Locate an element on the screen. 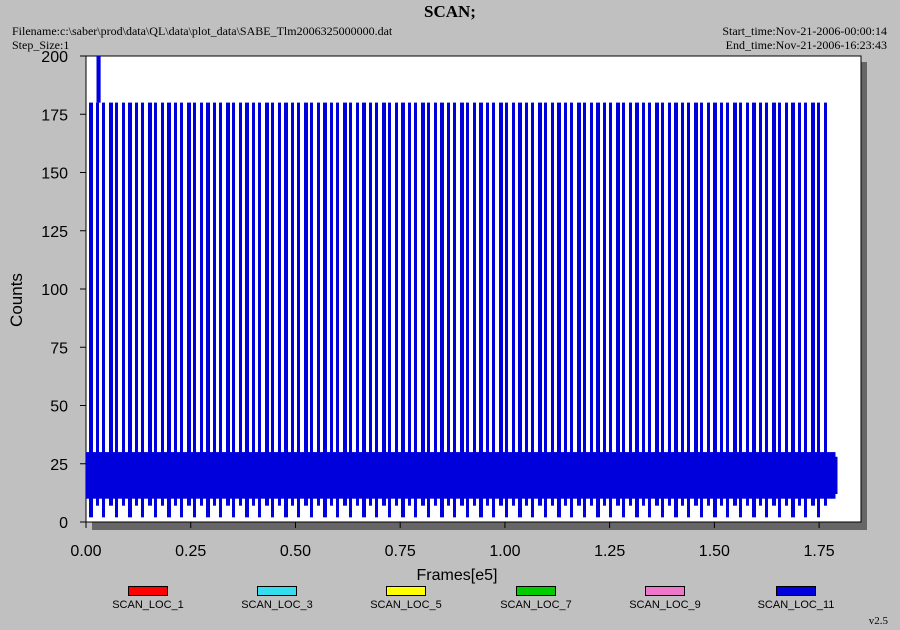 The image size is (900, 630). x-tick-label: 1.50 is located at coordinates (714, 551).